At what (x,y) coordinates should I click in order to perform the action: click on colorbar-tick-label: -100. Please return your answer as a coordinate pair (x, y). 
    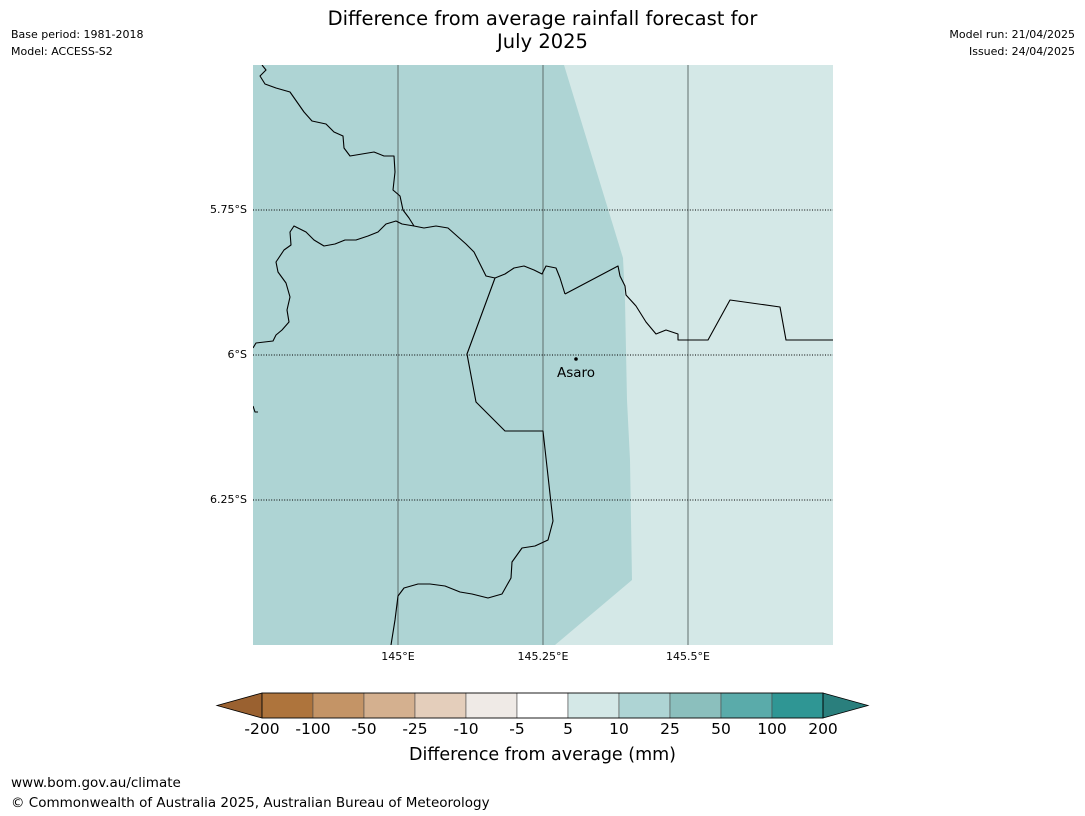
    Looking at the image, I should click on (313, 729).